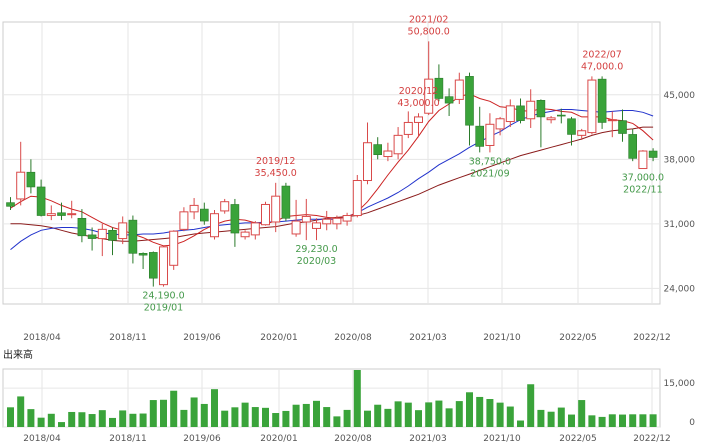 This screenshot has height=445, width=702. I want to click on date-tick-label: 2020/01, so click(278, 338).